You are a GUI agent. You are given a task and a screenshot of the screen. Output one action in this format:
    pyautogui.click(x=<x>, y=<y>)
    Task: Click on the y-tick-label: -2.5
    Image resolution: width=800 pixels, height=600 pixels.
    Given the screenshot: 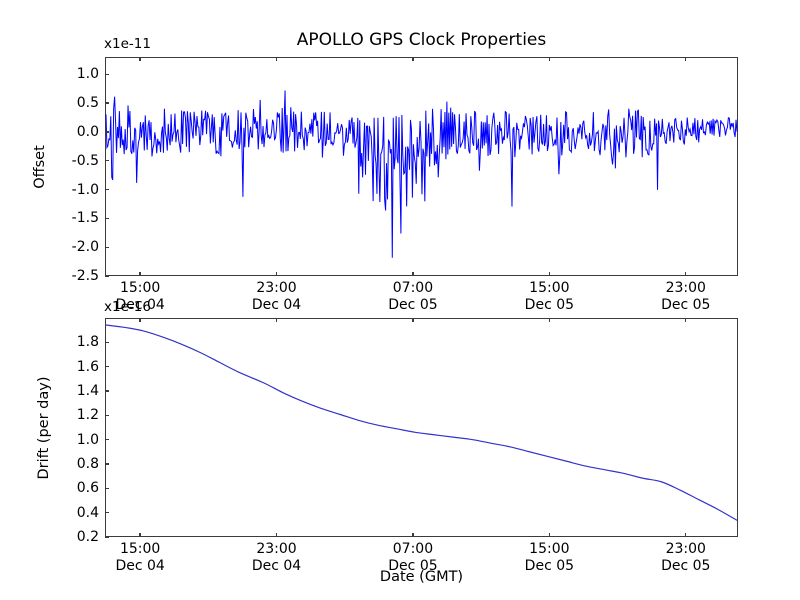 What is the action you would take?
    pyautogui.click(x=85, y=276)
    